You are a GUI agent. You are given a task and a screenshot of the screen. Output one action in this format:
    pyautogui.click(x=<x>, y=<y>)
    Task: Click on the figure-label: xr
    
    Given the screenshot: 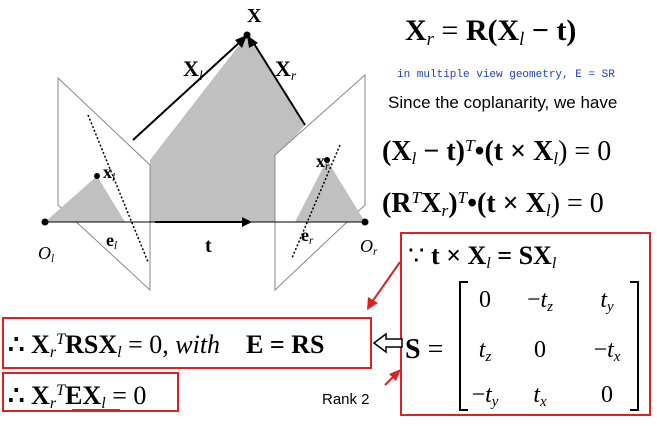 What is the action you would take?
    pyautogui.click(x=323, y=162)
    